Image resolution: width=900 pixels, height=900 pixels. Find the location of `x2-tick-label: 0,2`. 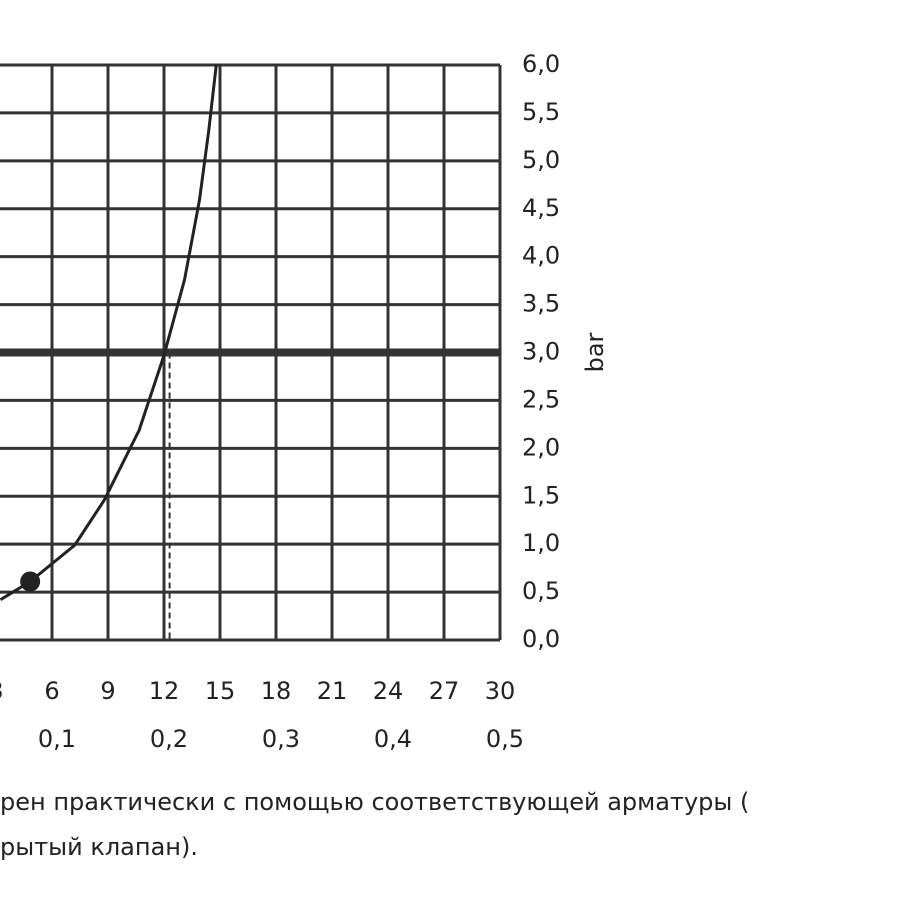

x2-tick-label: 0,2 is located at coordinates (169, 739).